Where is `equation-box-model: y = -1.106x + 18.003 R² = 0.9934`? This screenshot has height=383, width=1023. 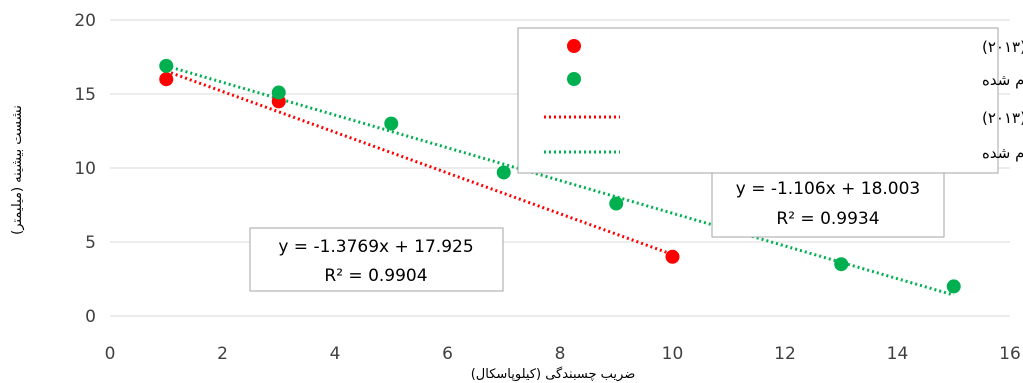 equation-box-model: y = -1.106x + 18.003 R² = 0.9934 is located at coordinates (828, 204).